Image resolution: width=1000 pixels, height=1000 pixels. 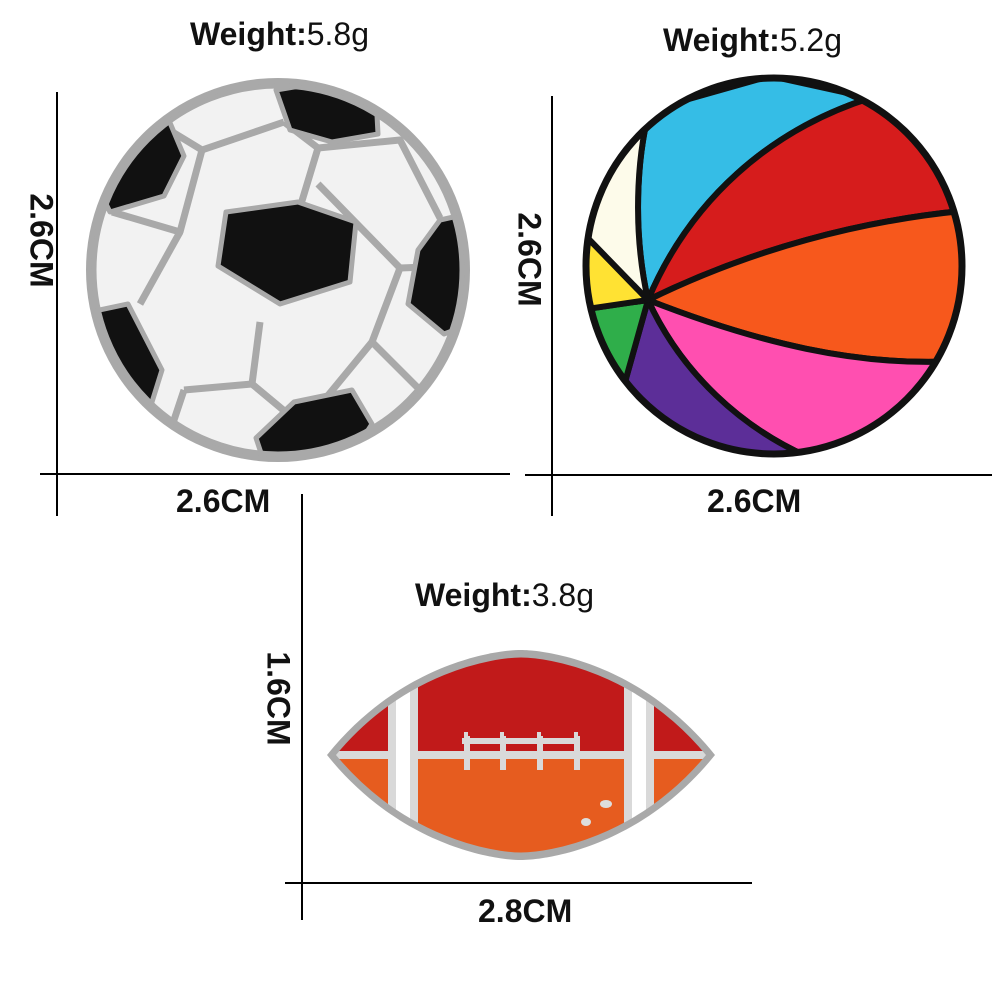 What do you see at coordinates (57, 304) in the screenshot?
I see `soccer-vertical-axis` at bounding box center [57, 304].